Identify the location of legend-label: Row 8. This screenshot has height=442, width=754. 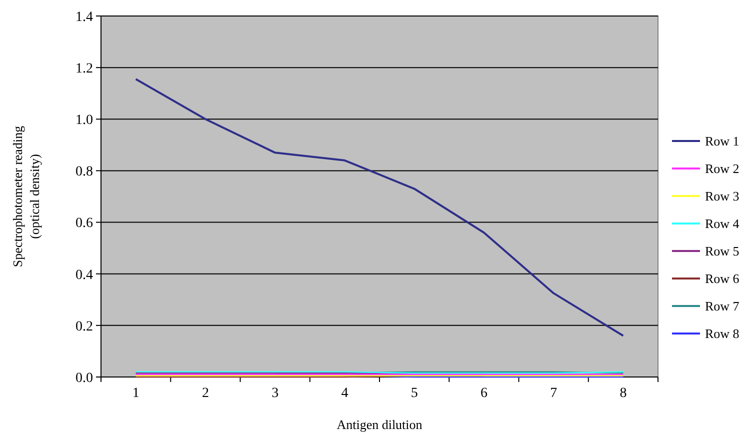
(722, 334).